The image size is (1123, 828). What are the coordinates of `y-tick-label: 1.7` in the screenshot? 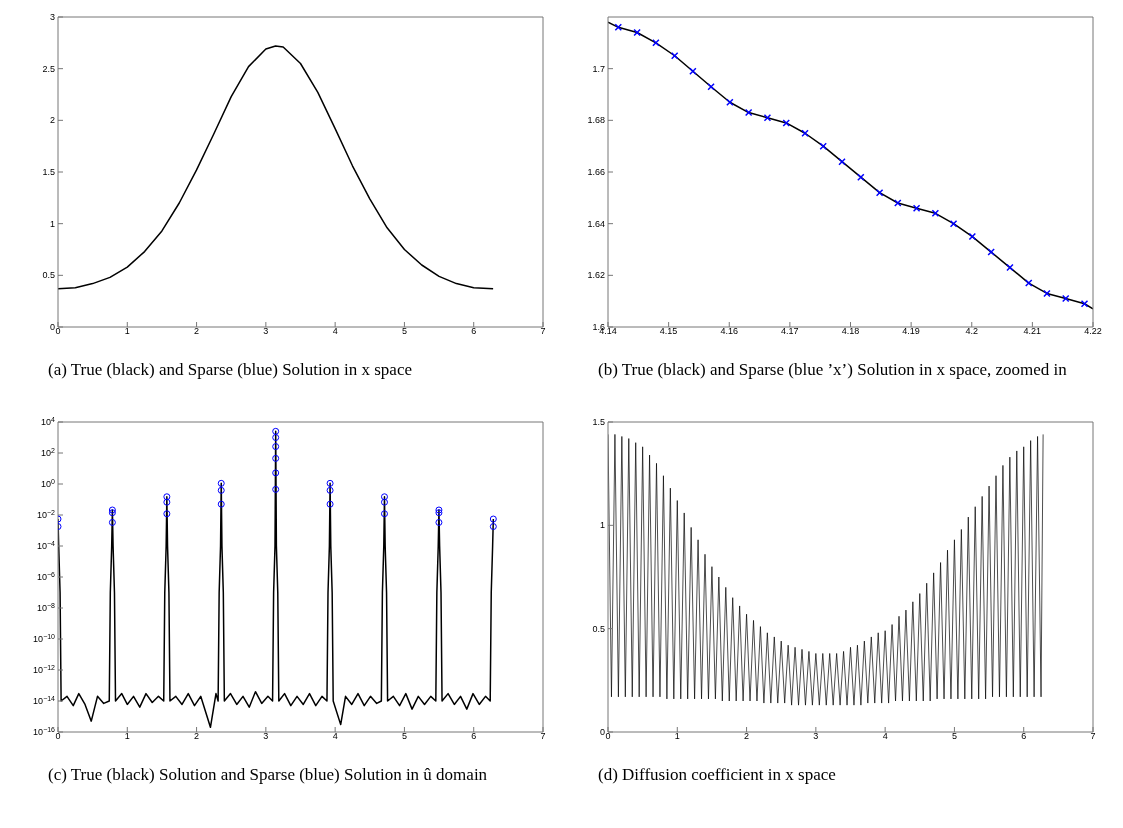 It's located at (598, 68).